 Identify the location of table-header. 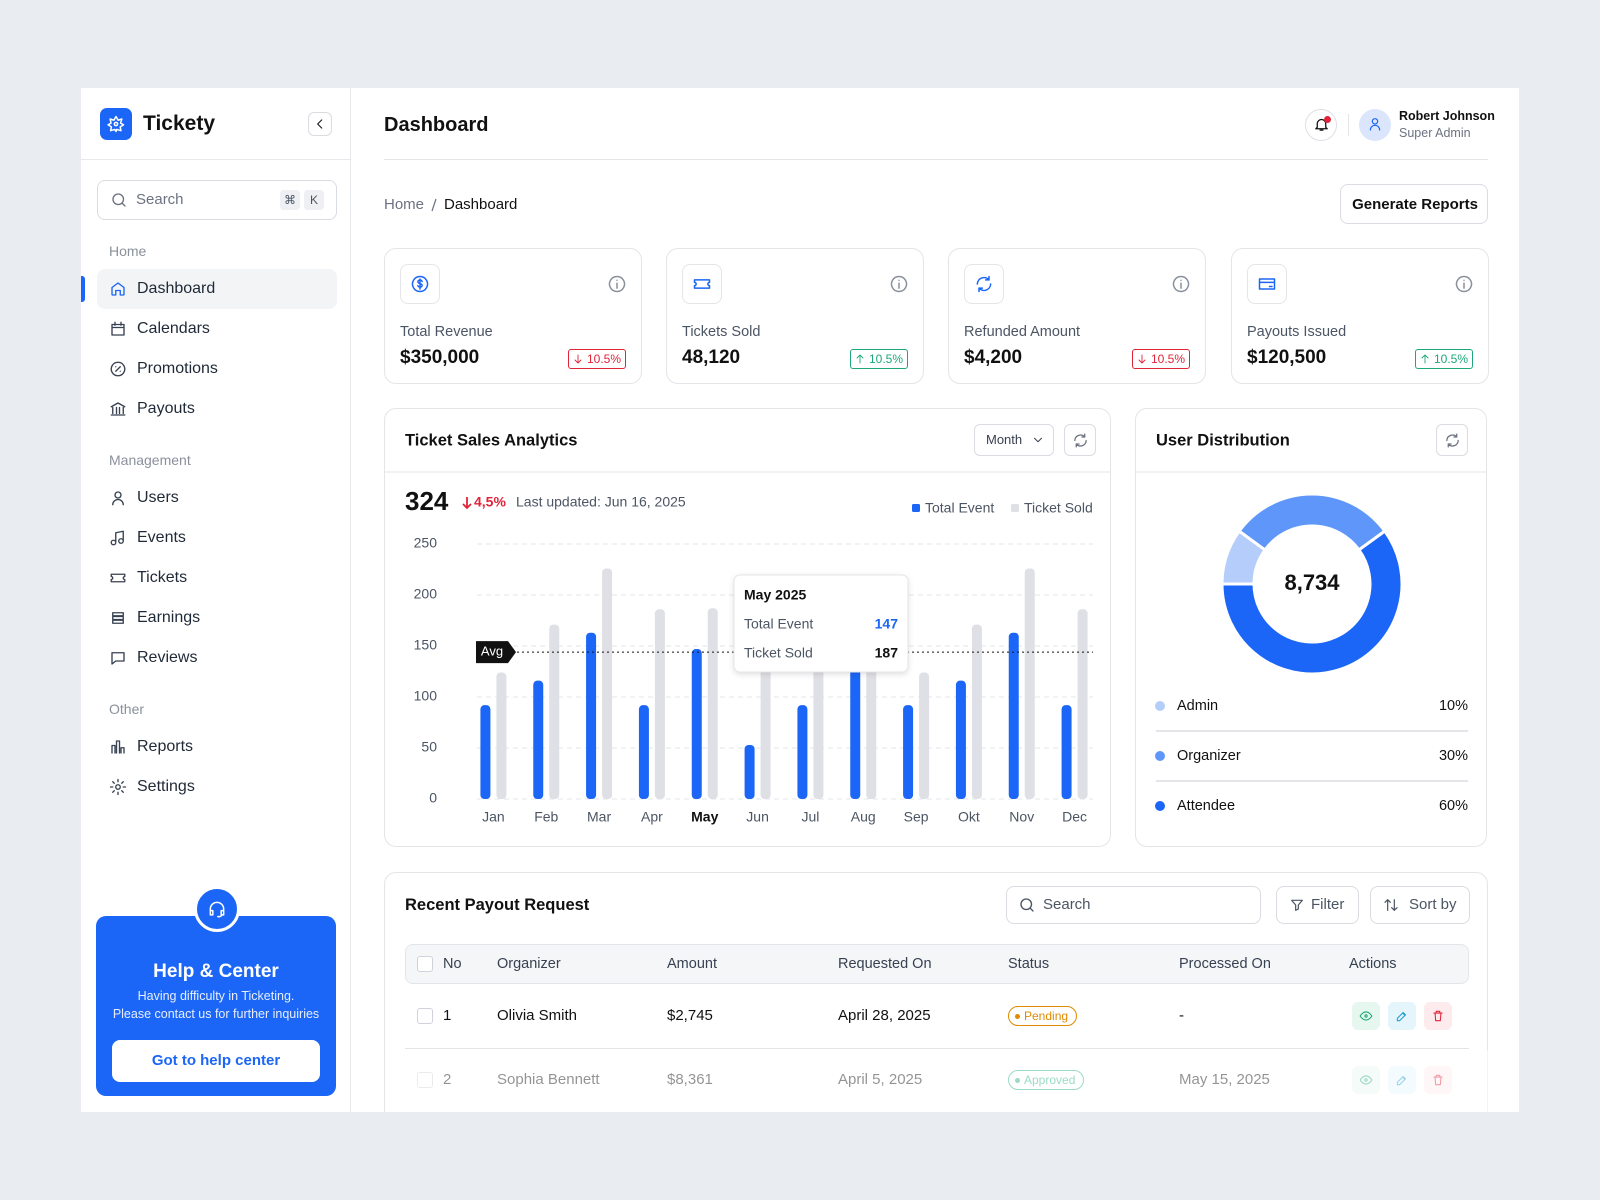
(937, 964).